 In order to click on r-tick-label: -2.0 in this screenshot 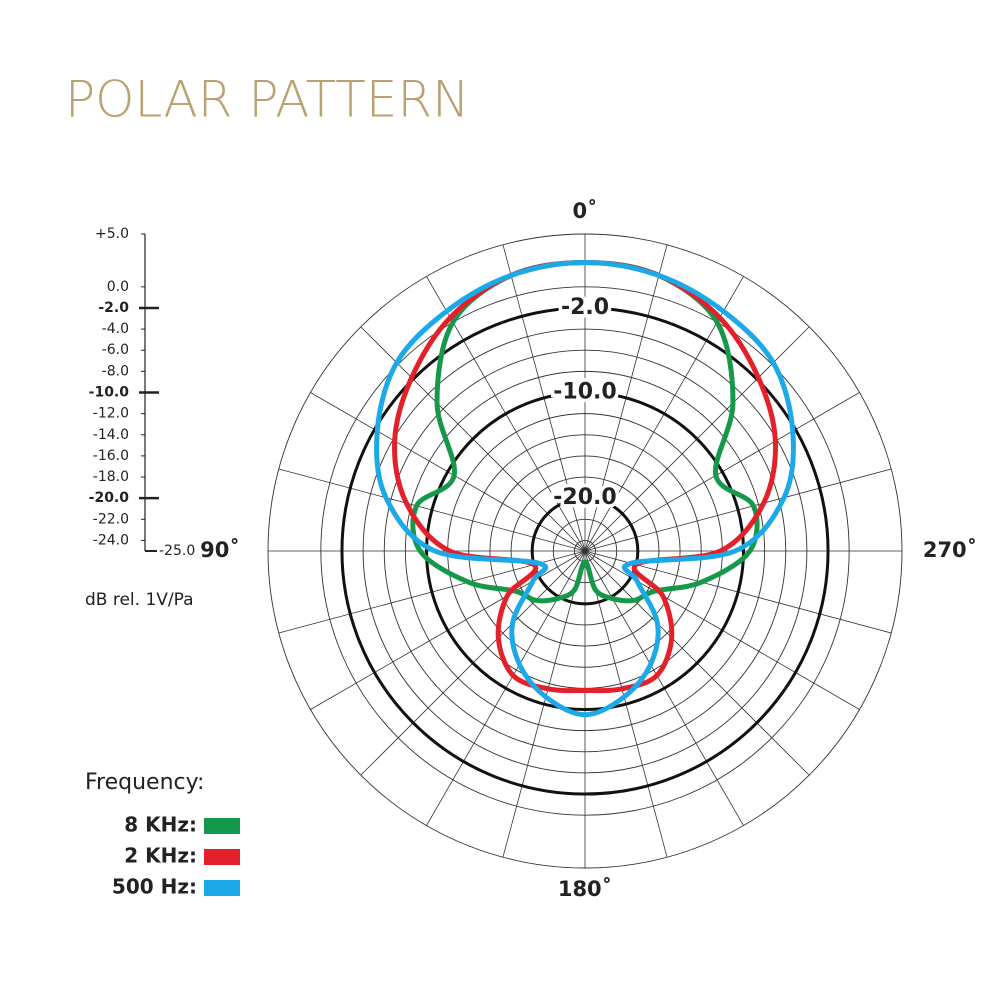, I will do `click(113, 308)`.